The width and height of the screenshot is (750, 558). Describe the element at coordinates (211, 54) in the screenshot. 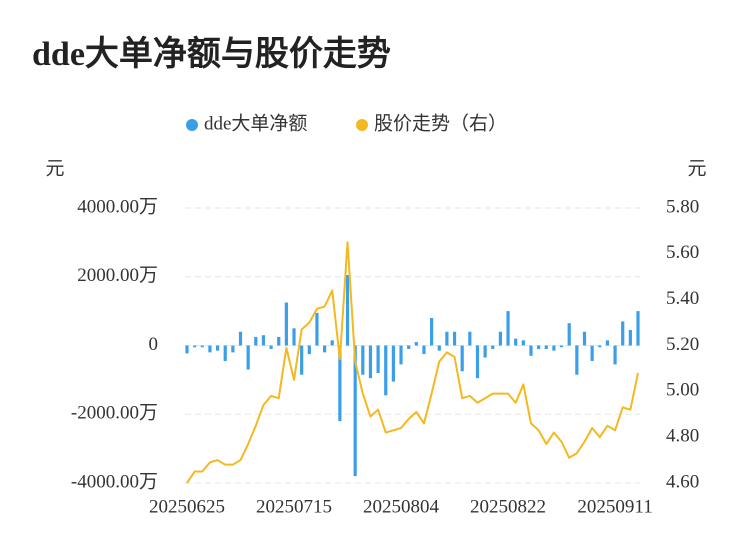

I see `chart-title: dde大单净额与股价走势` at that location.